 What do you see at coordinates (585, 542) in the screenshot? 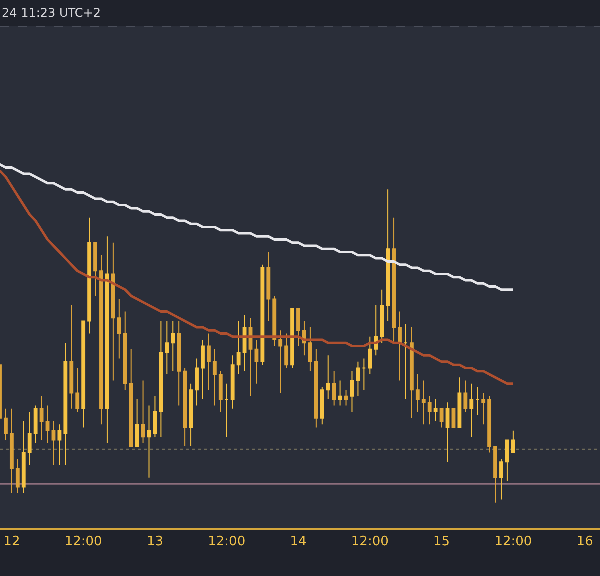
I see `x-tick-label: 16` at bounding box center [585, 542].